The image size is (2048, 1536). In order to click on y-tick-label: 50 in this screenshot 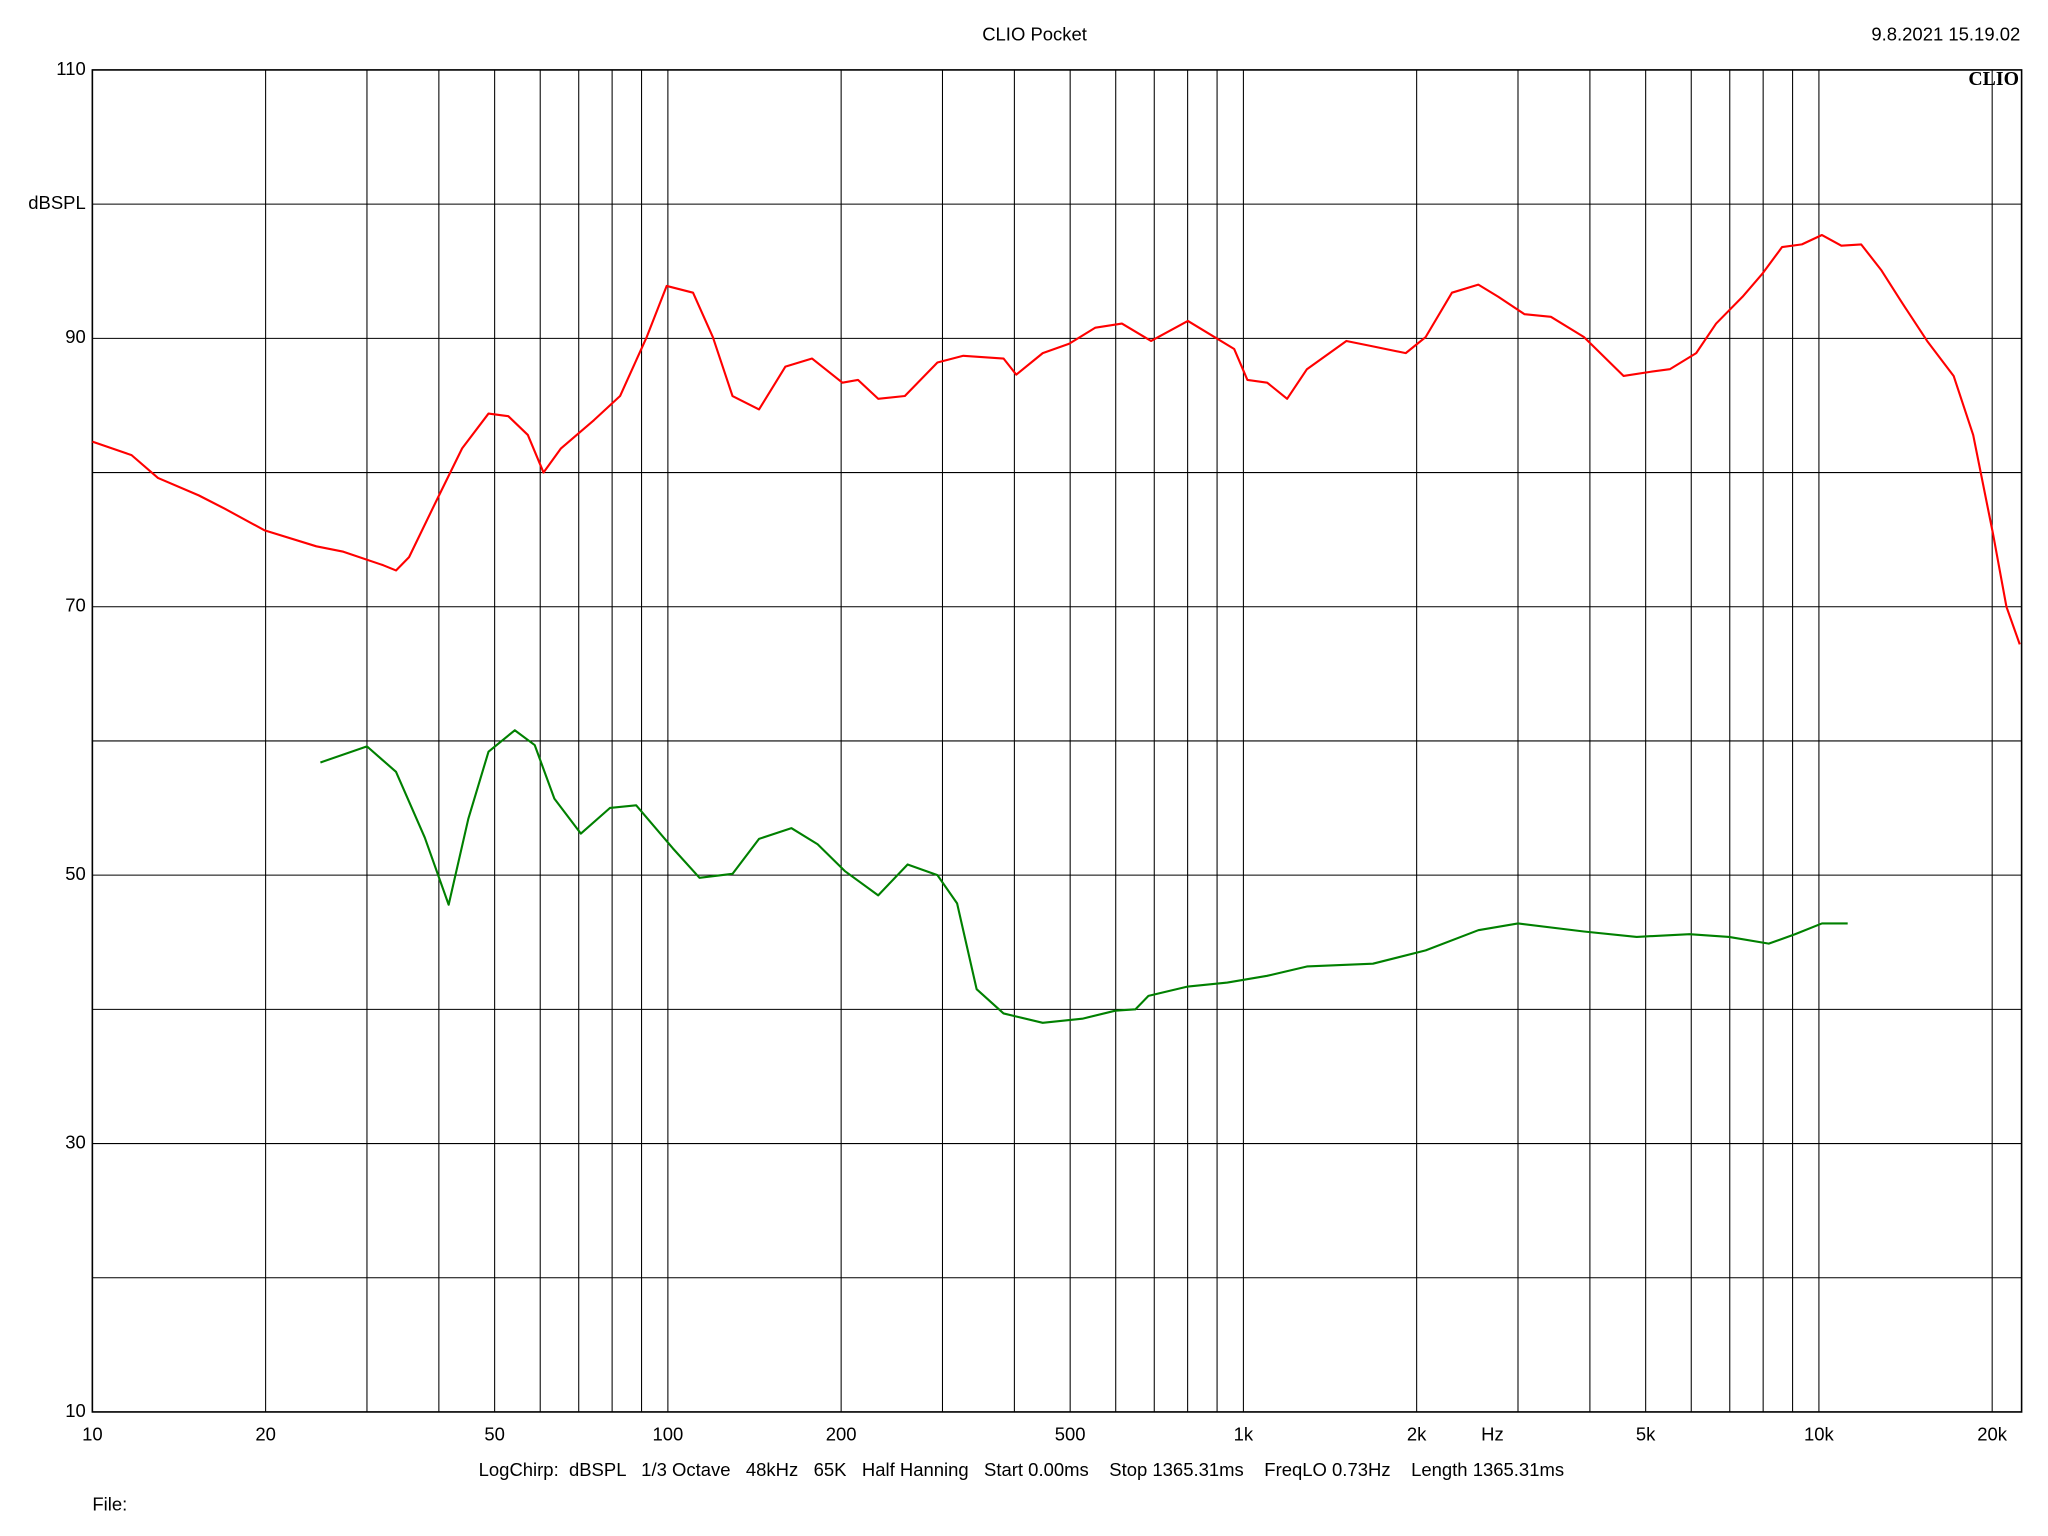, I will do `click(75, 873)`.